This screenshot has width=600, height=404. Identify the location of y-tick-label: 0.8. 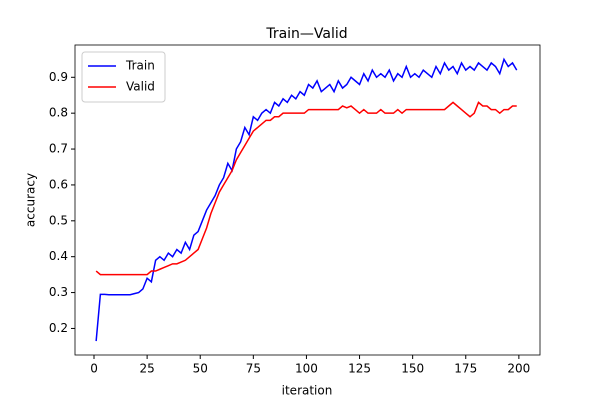
(58, 113).